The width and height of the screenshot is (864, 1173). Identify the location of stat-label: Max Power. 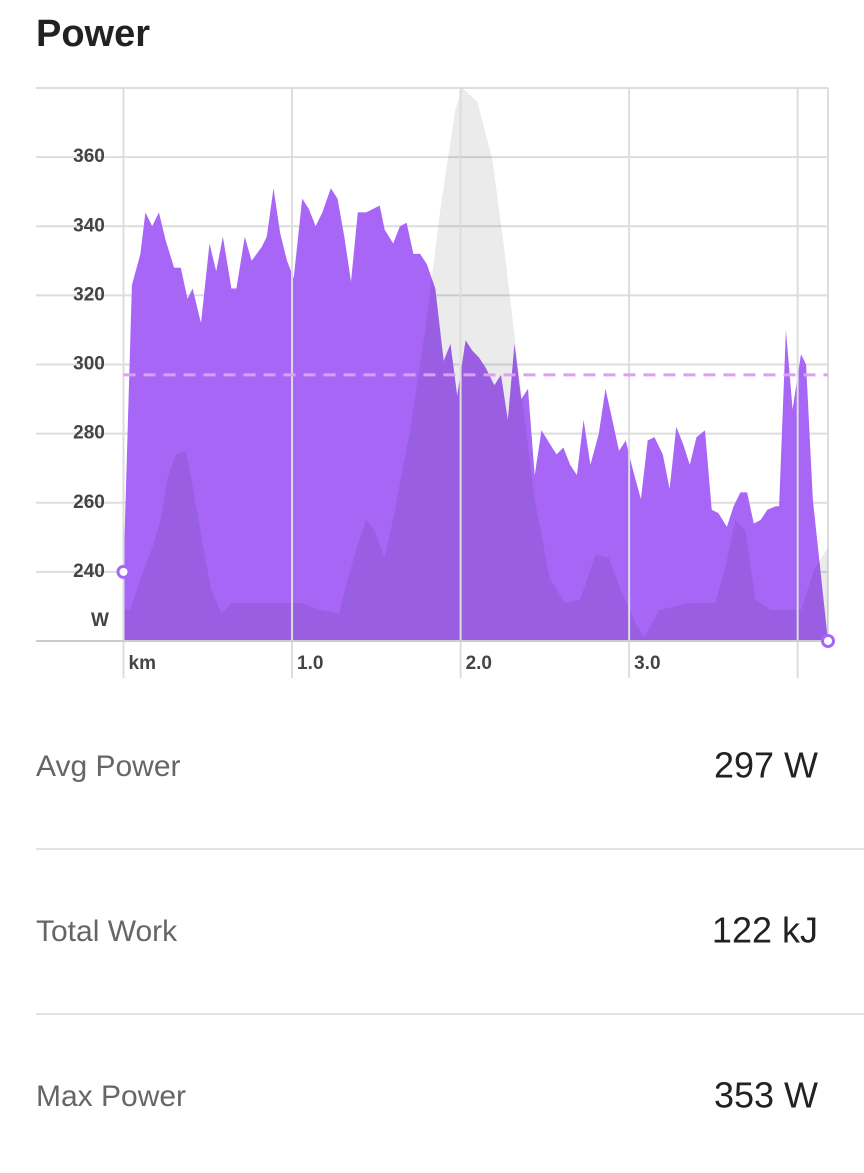
(111, 1096).